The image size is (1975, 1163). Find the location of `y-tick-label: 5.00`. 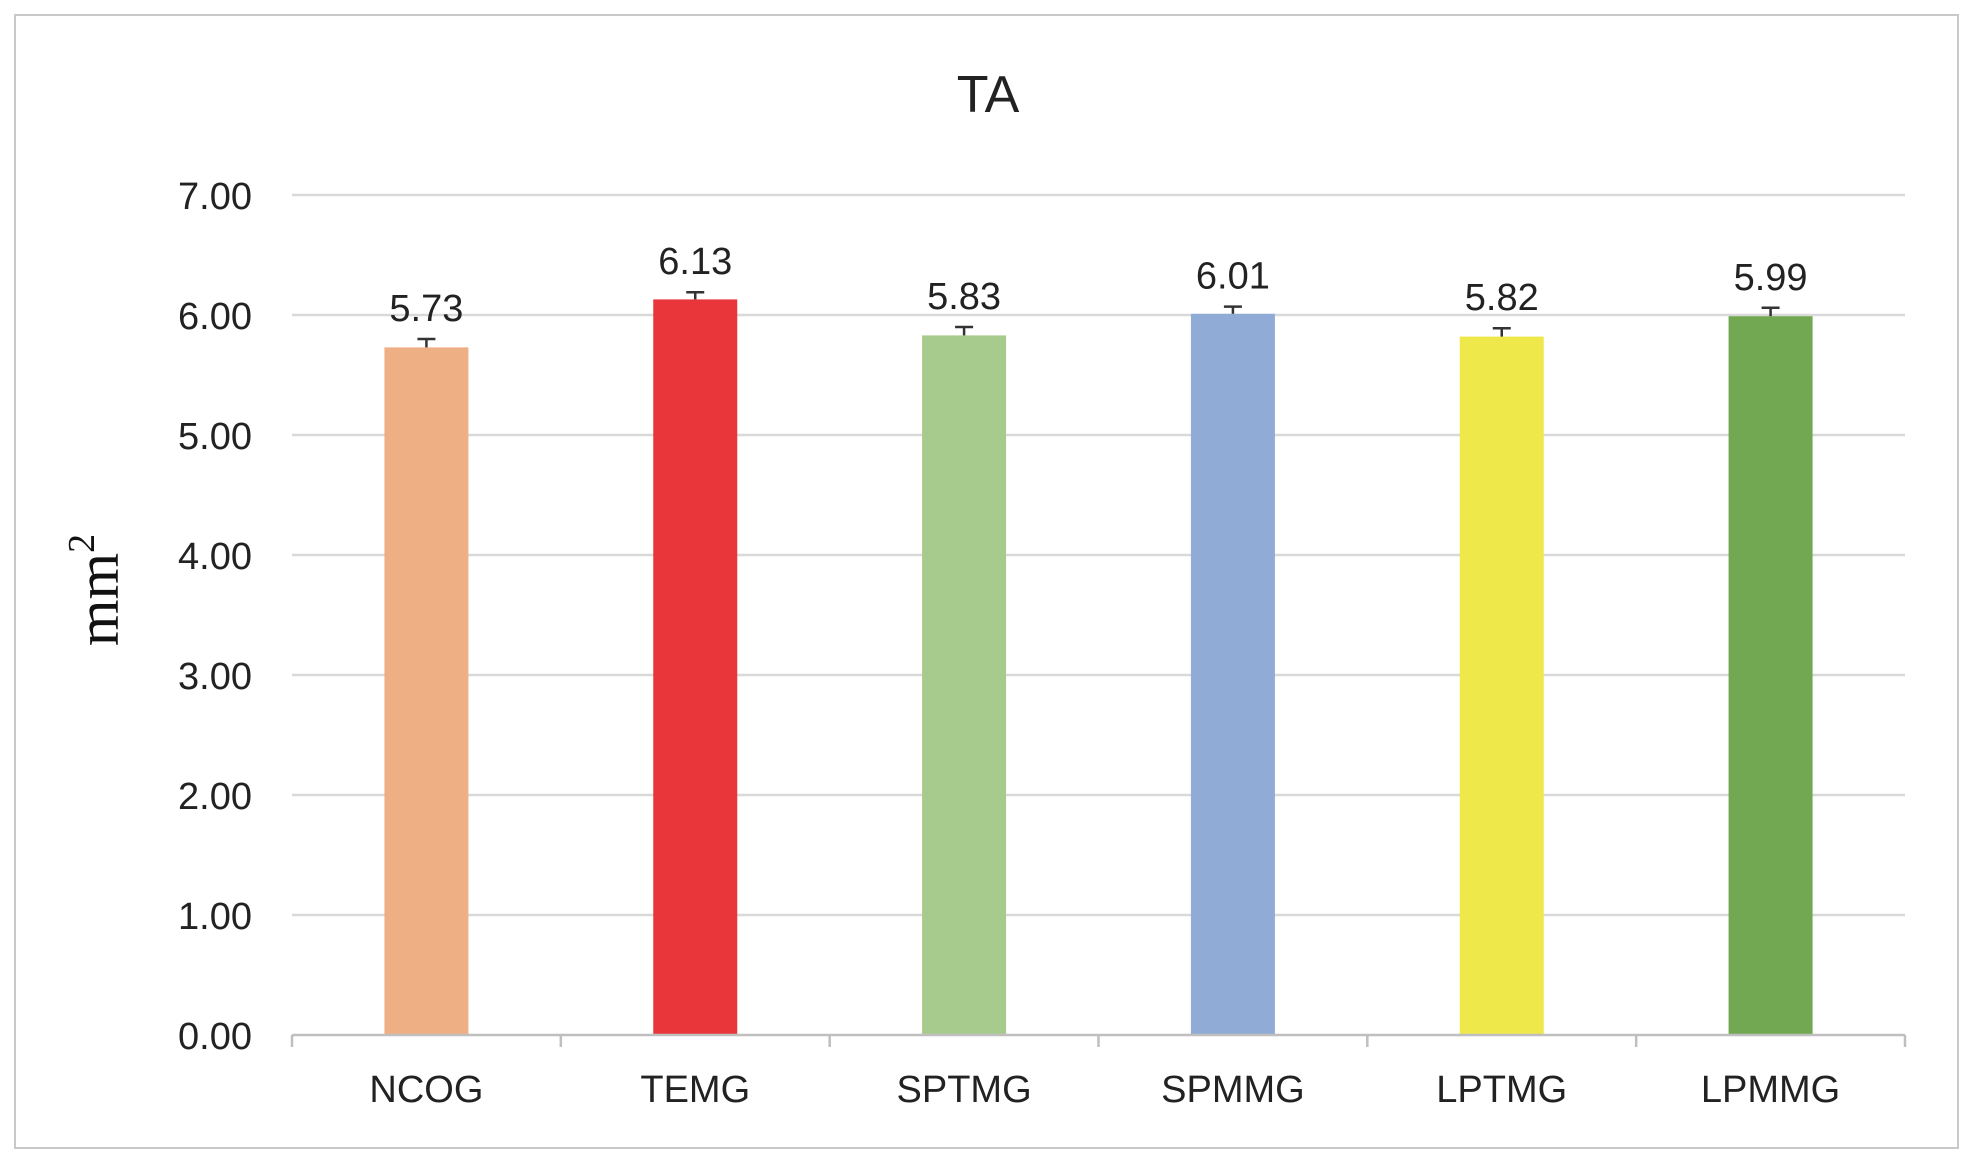

y-tick-label: 5.00 is located at coordinates (215, 437).